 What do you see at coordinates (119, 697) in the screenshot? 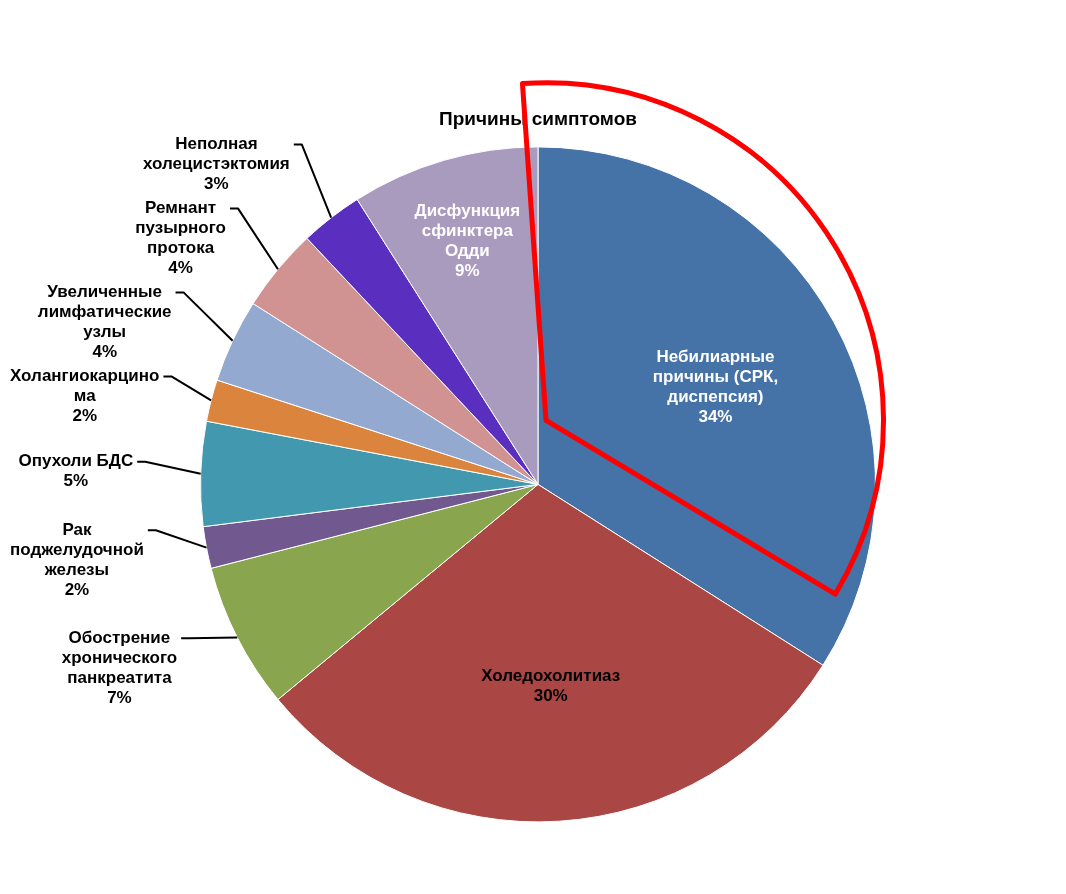
I see `data-label: 7%` at bounding box center [119, 697].